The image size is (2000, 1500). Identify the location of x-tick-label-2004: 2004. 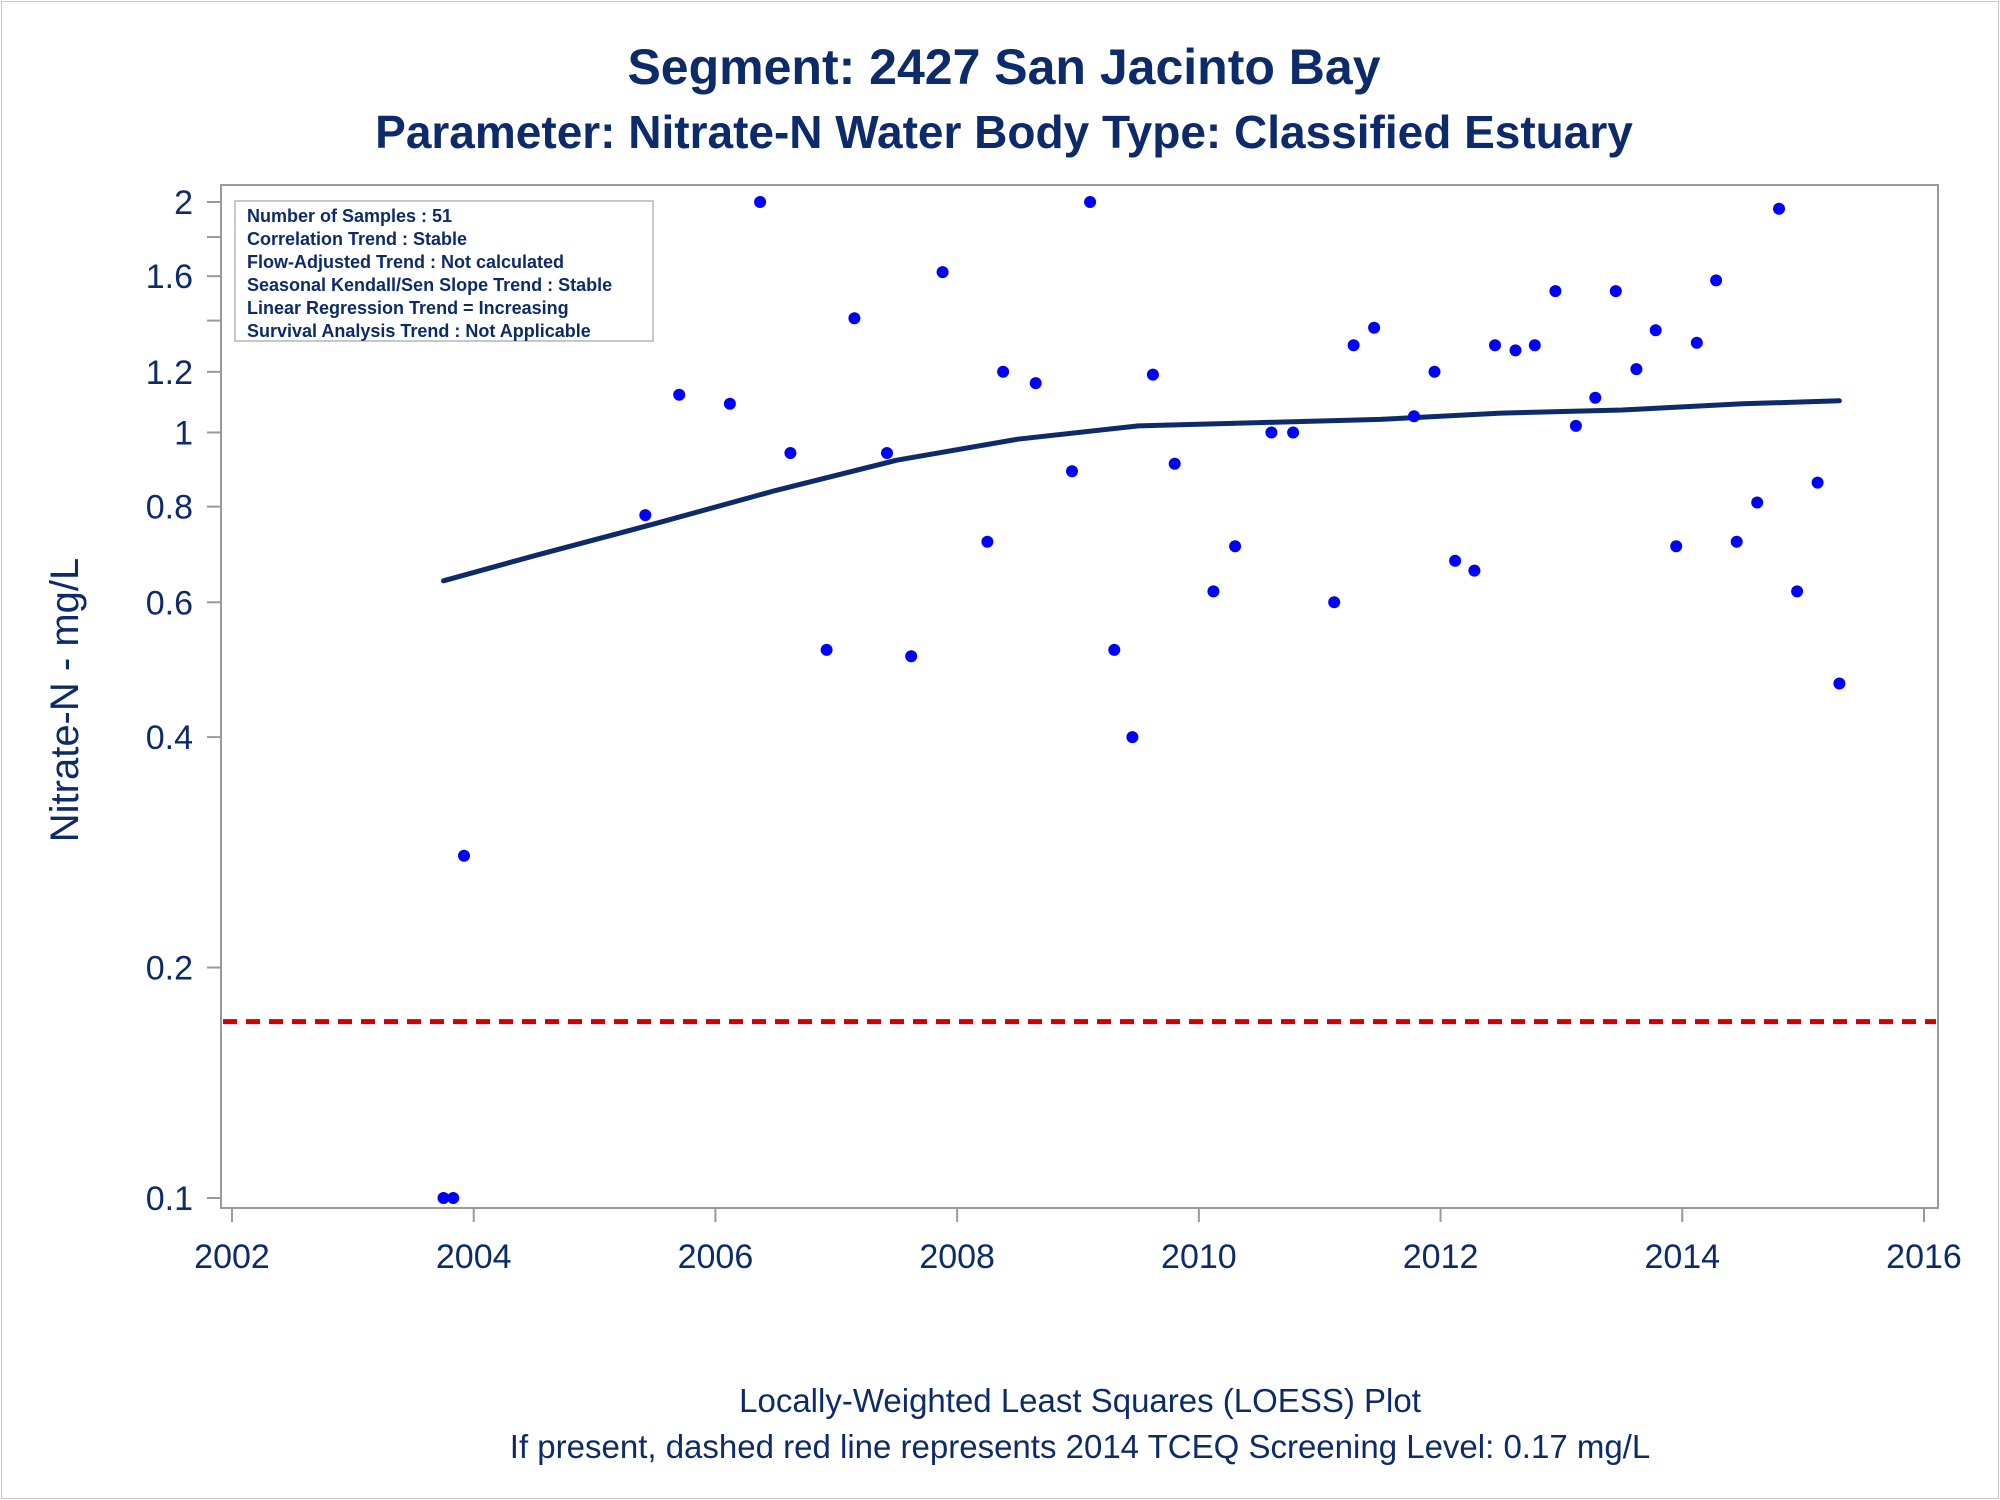
(474, 1257).